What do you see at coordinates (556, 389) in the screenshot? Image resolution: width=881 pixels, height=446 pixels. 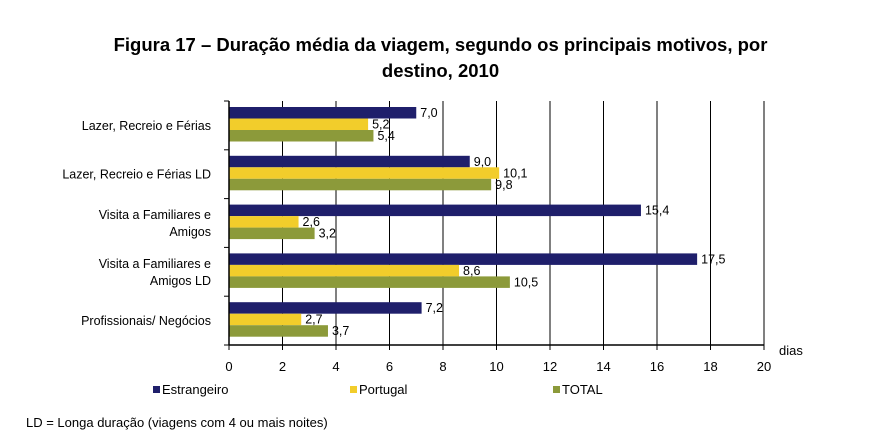 I see `legend-swatch-total` at bounding box center [556, 389].